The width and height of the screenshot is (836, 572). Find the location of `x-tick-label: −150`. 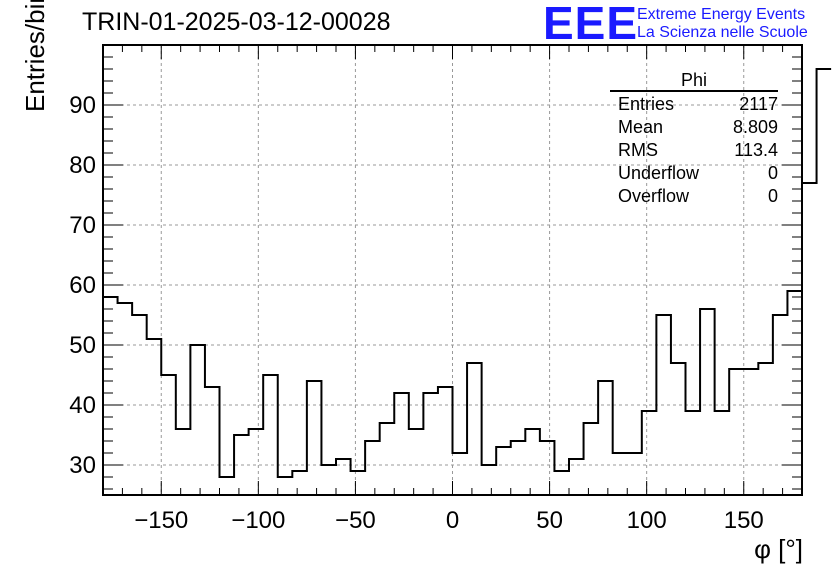

x-tick-label: −150 is located at coordinates (161, 520).